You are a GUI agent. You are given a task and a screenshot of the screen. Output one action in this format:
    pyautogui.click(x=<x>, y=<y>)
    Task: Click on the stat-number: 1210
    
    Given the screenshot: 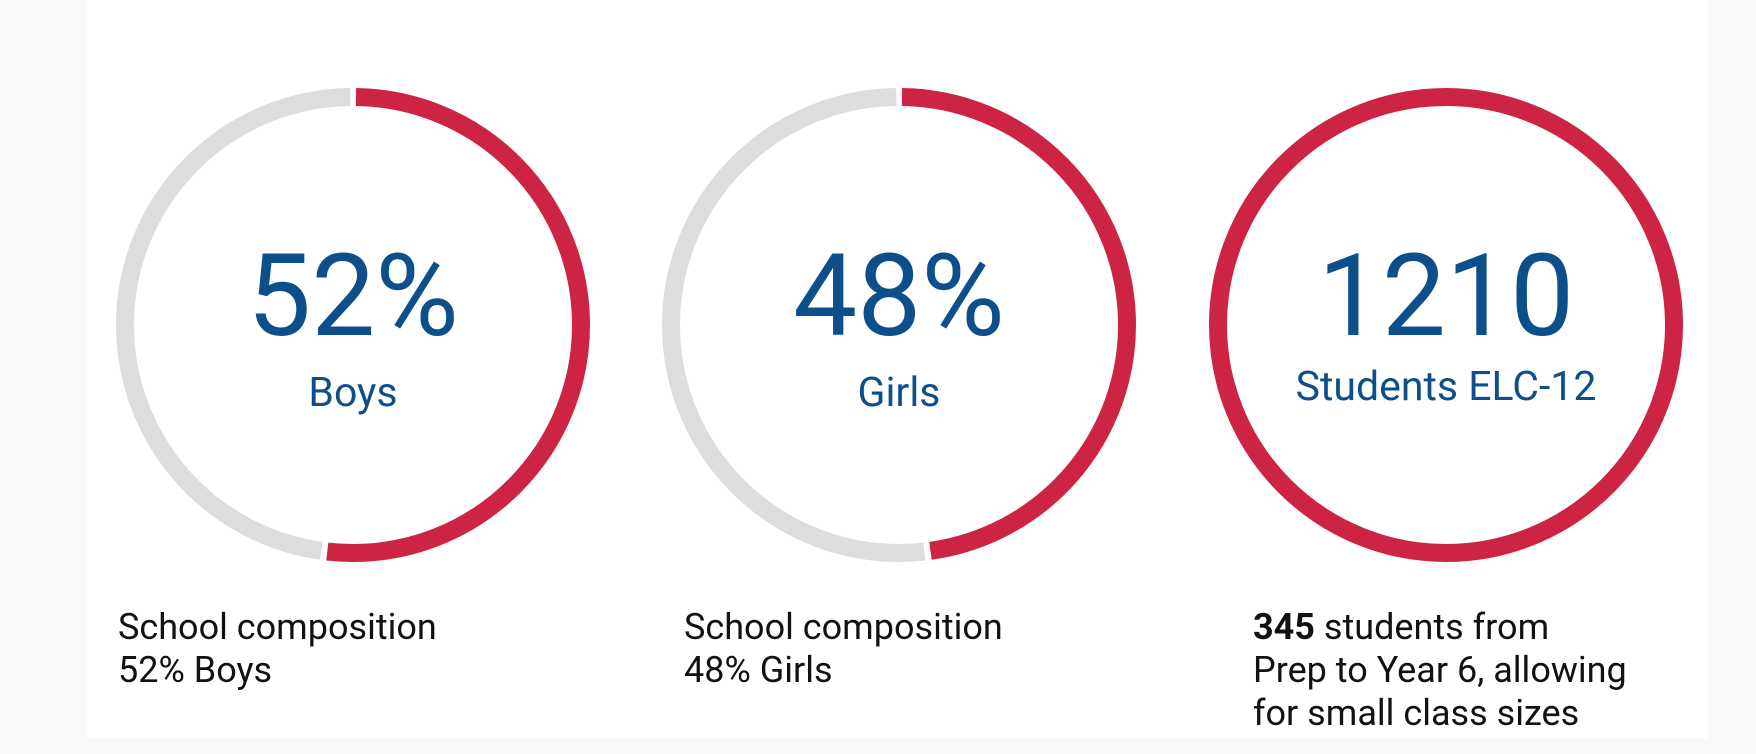 What is the action you would take?
    pyautogui.click(x=1446, y=296)
    